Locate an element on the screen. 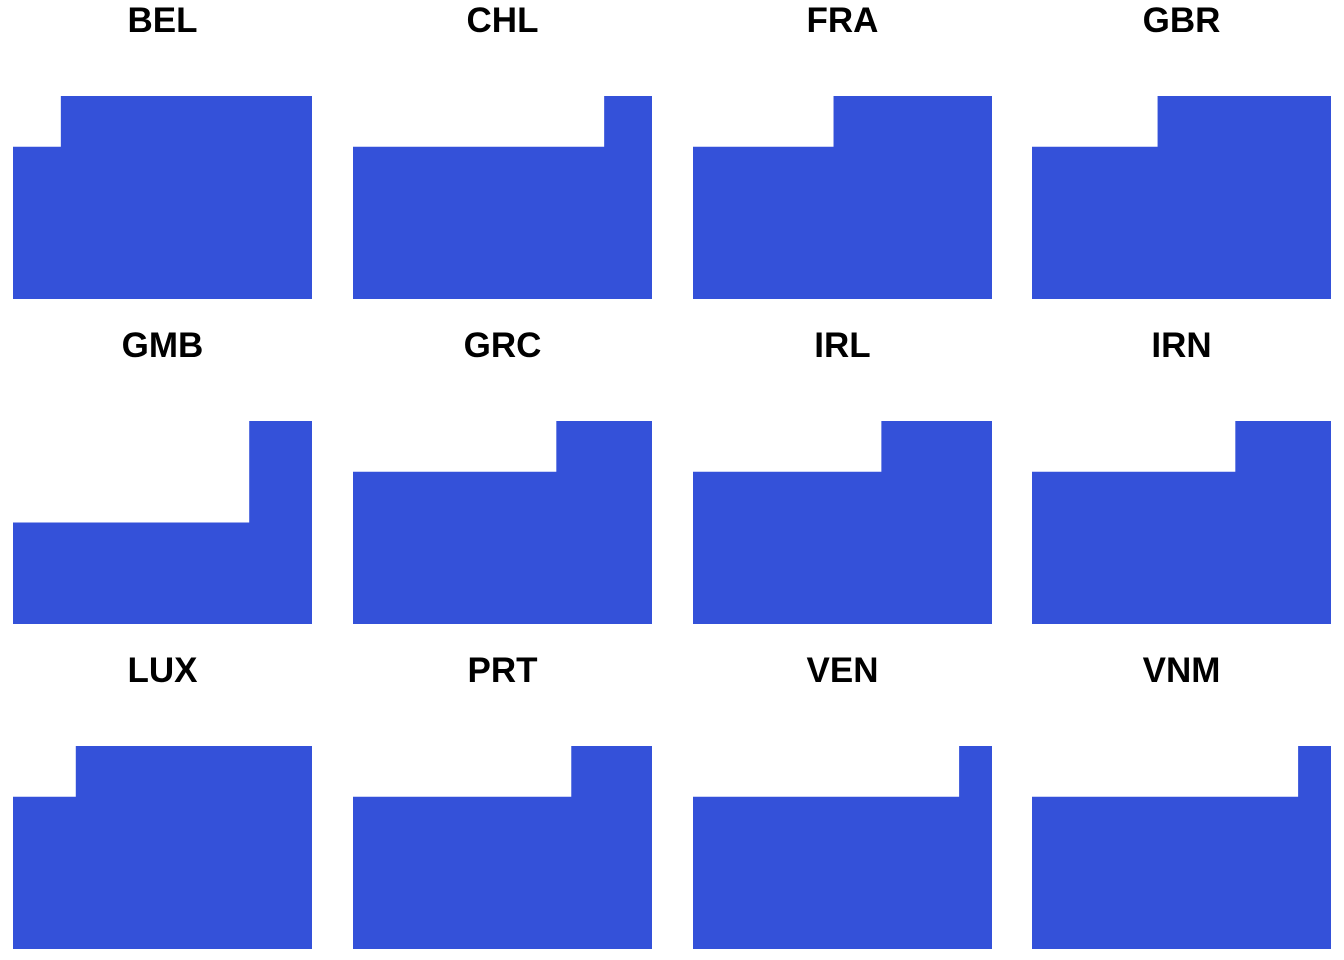 This screenshot has width=1344, height=960. panel-title: IRN is located at coordinates (1181, 345).